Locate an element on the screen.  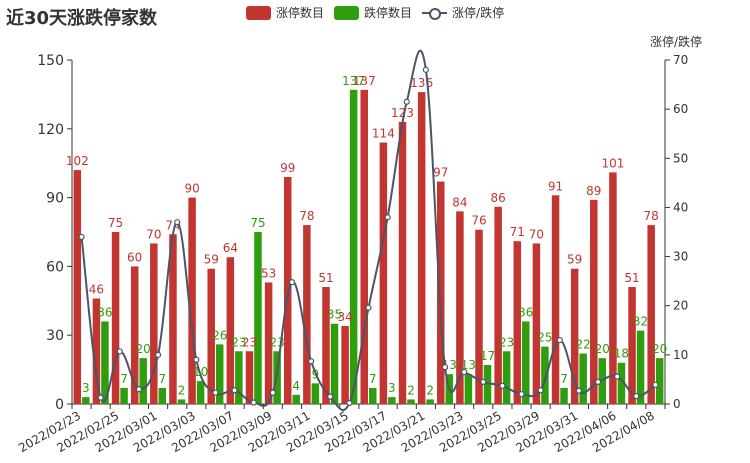
data-label-limit-up: 114 is located at coordinates (383, 134).